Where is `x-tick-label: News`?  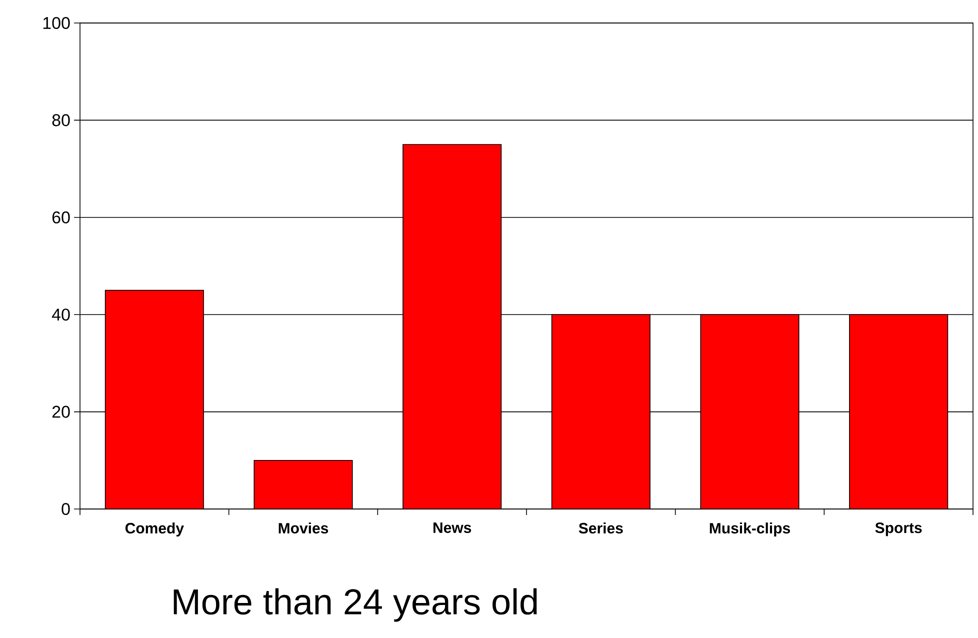
x-tick-label: News is located at coordinates (452, 527).